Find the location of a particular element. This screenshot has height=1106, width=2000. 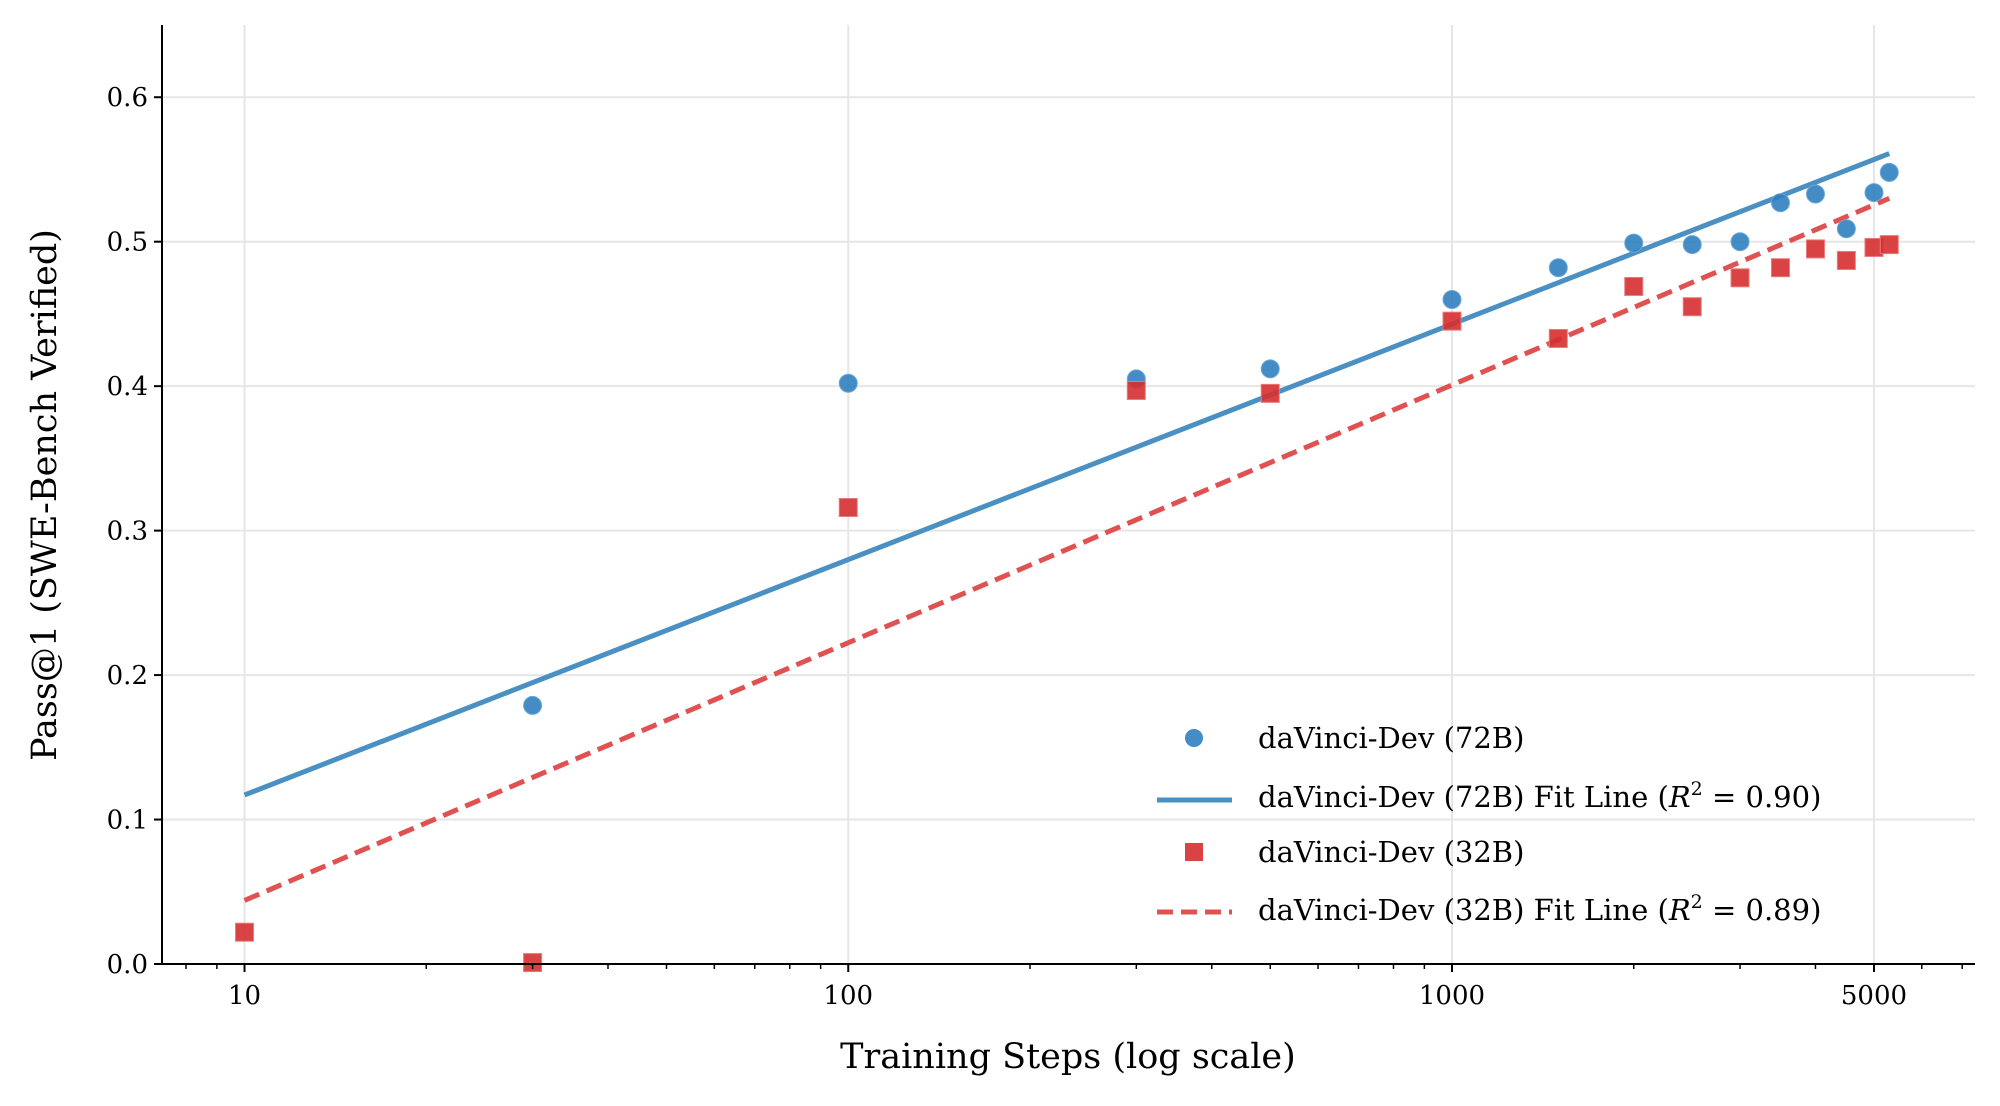

y-tick-label: 0.0 is located at coordinates (127, 965).